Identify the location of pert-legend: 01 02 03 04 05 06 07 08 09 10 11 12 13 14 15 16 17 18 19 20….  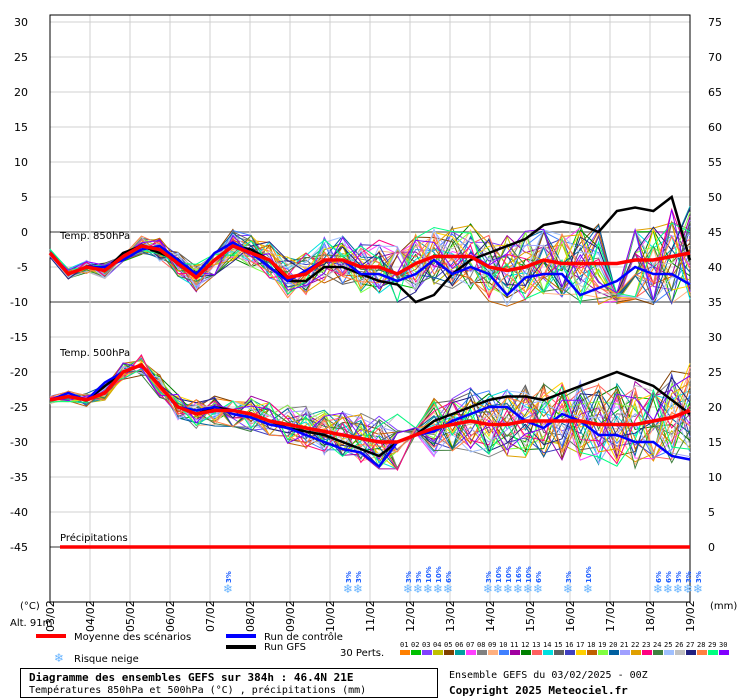
(564, 648).